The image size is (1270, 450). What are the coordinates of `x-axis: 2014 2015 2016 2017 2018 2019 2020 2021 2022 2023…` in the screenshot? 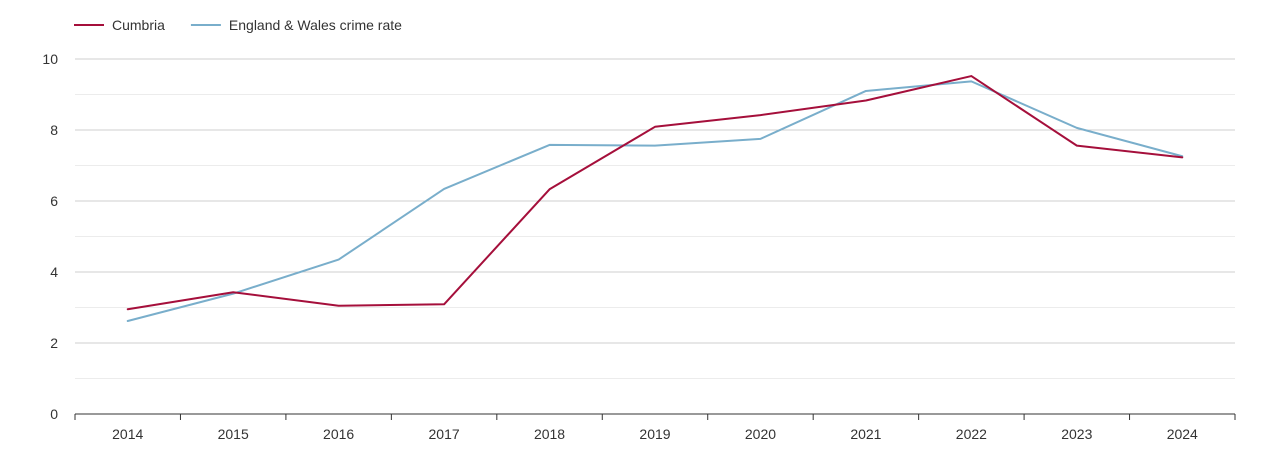 It's located at (655, 427).